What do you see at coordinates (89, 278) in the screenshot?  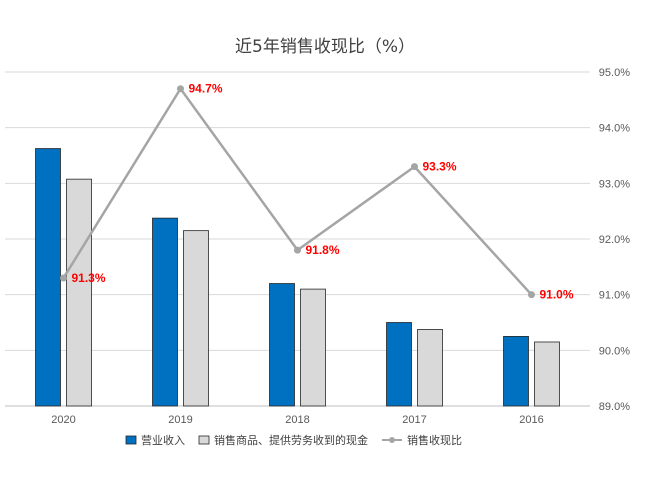 I see `data-label: 91.3%` at bounding box center [89, 278].